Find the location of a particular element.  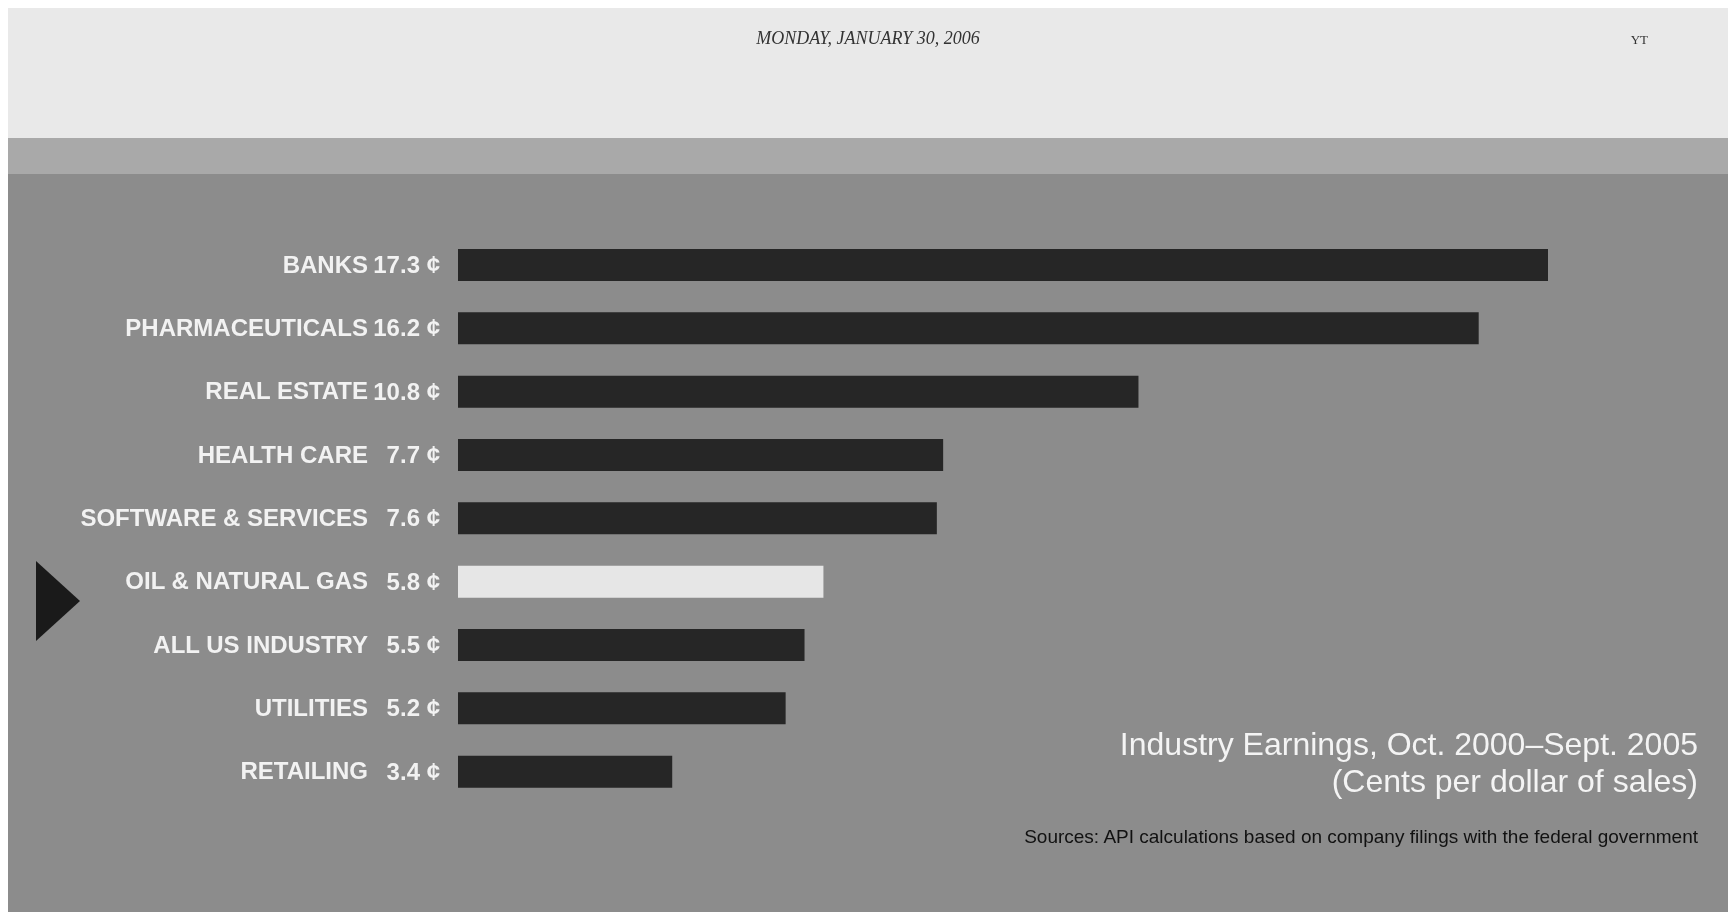

data-label: 7.7 ¢ is located at coordinates (413, 454).